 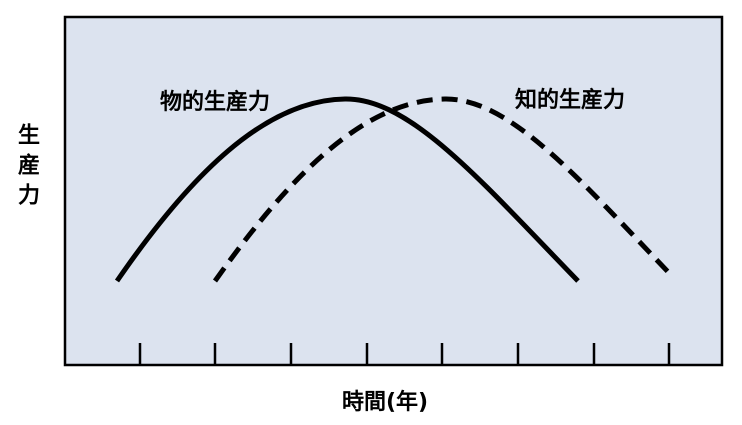 I want to click on y-axis-label: 生産力, so click(x=27, y=168).